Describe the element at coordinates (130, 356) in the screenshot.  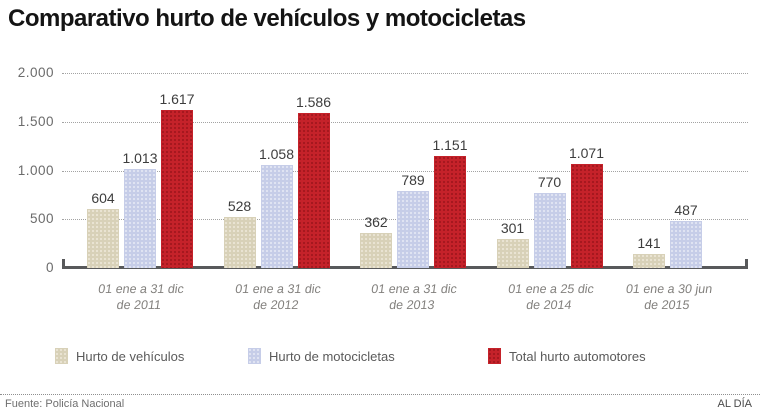
I see `legend-label: Hurto de vehículos` at that location.